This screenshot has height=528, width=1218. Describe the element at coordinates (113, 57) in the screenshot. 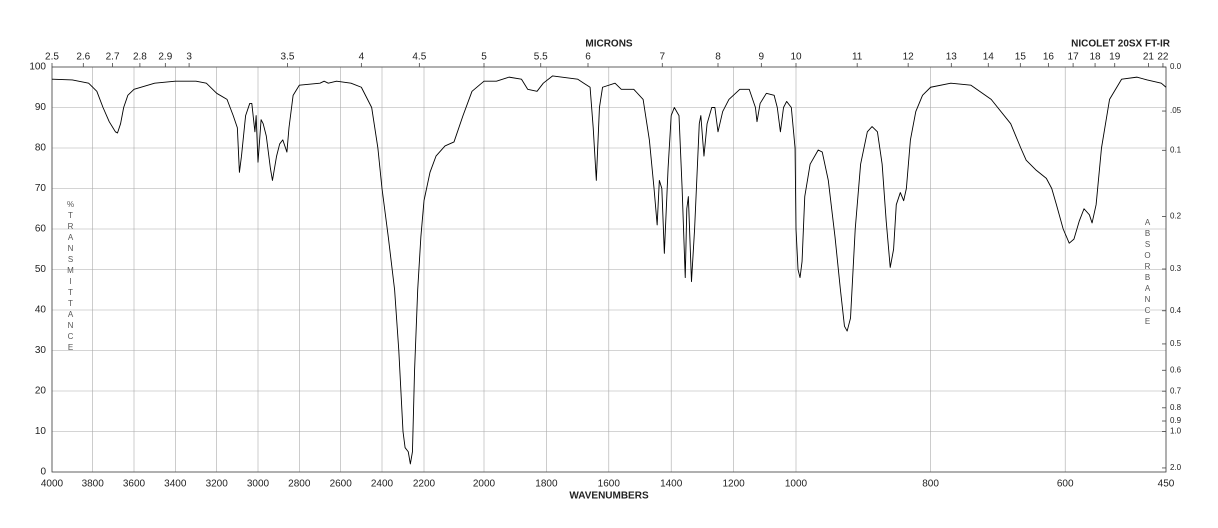

I see `micron-tick-label: 2.7` at that location.